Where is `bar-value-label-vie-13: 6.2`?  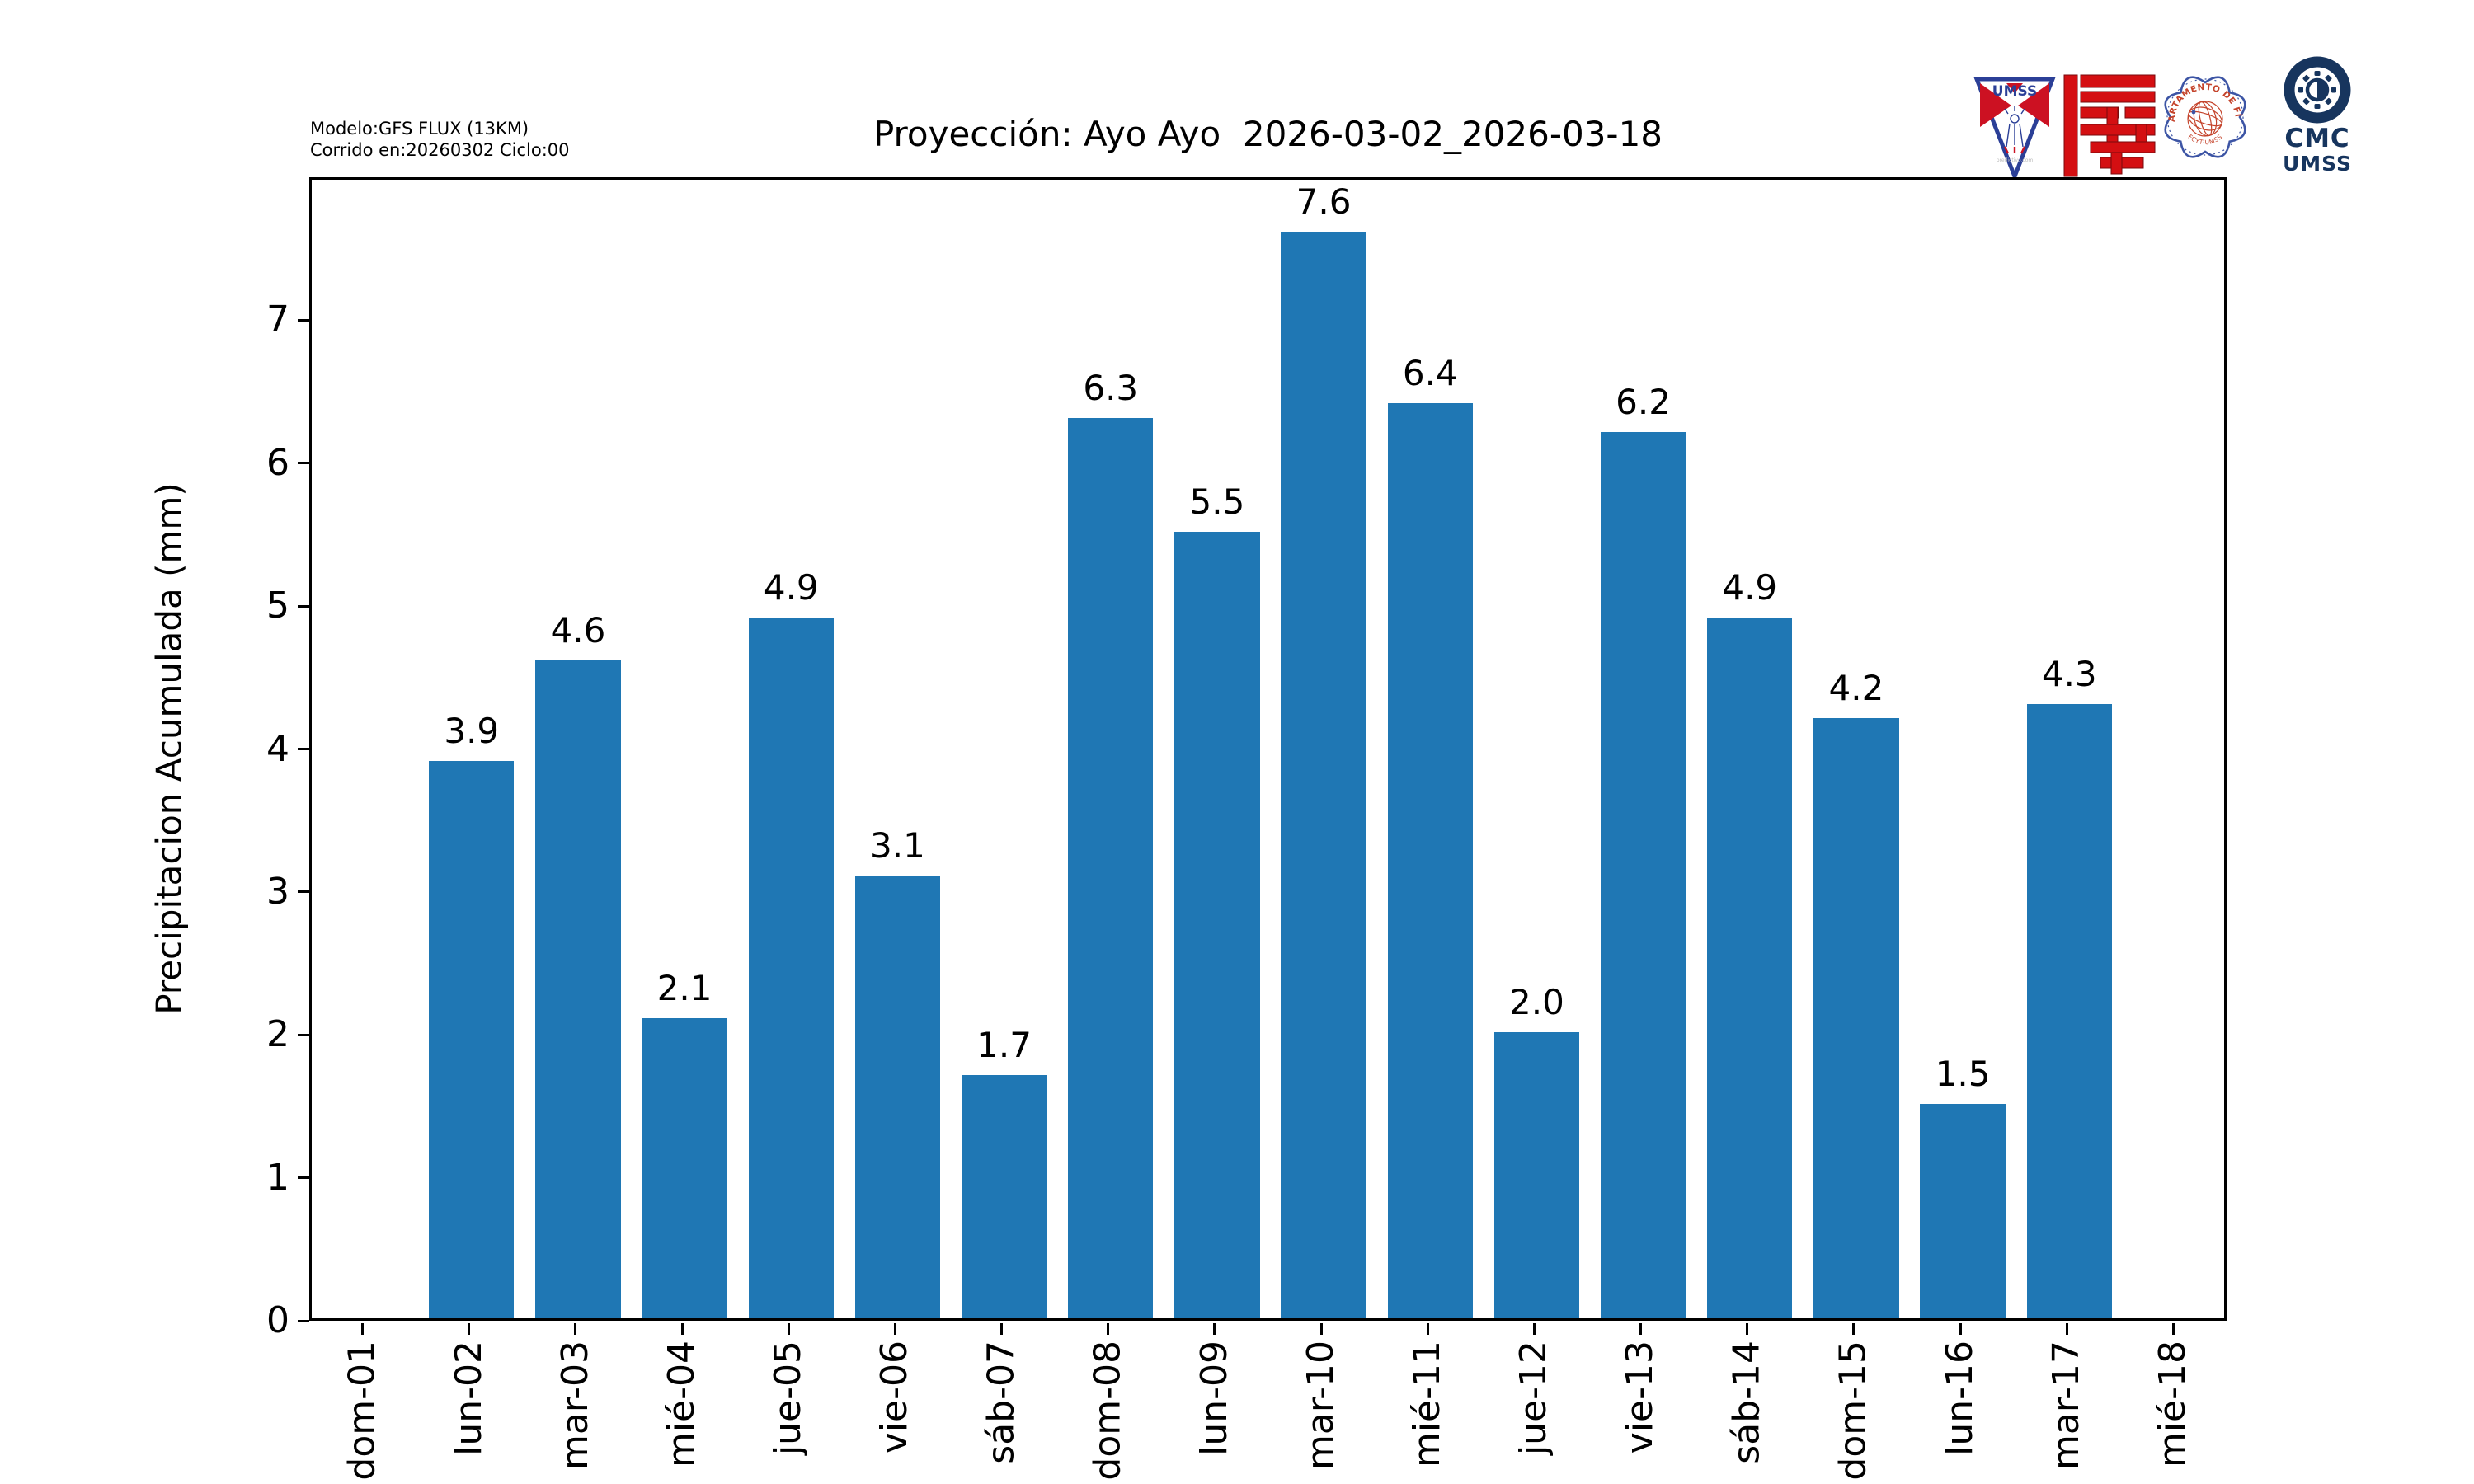 bar-value-label-vie-13: 6.2 is located at coordinates (1643, 402).